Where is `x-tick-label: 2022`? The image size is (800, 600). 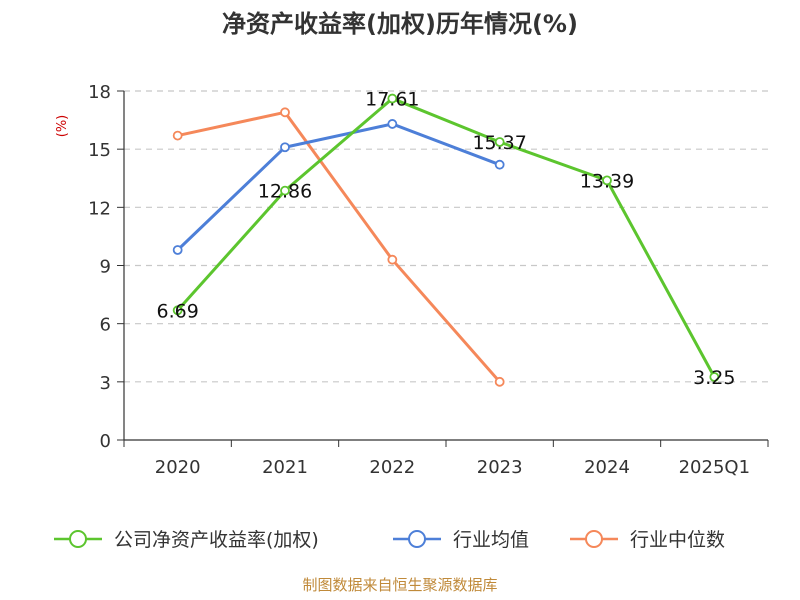 x-tick-label: 2022 is located at coordinates (392, 467).